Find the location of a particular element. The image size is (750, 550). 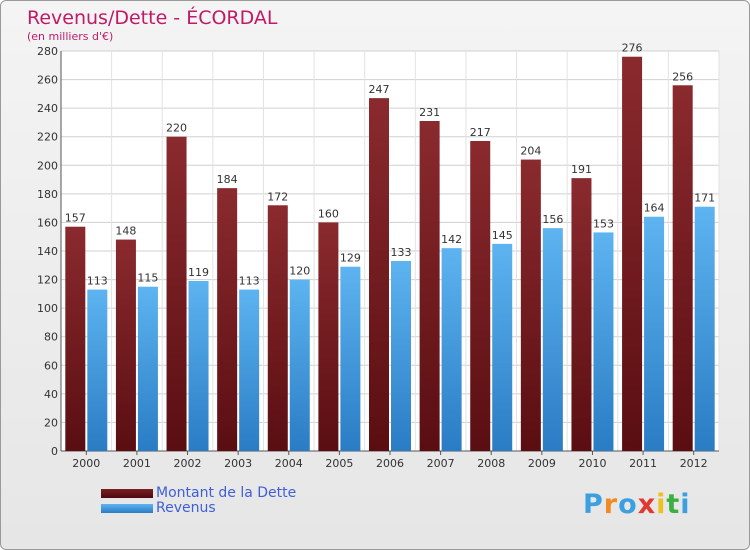

y-tick-label: 80 is located at coordinates (51, 337).